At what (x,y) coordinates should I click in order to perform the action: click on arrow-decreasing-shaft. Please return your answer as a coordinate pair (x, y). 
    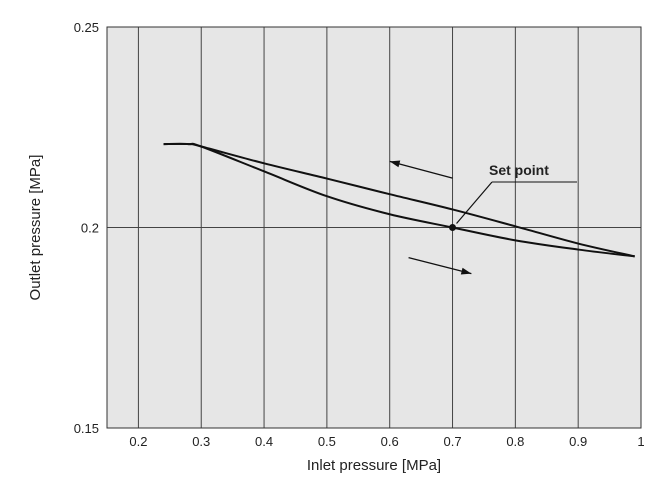
    Looking at the image, I should click on (421, 169).